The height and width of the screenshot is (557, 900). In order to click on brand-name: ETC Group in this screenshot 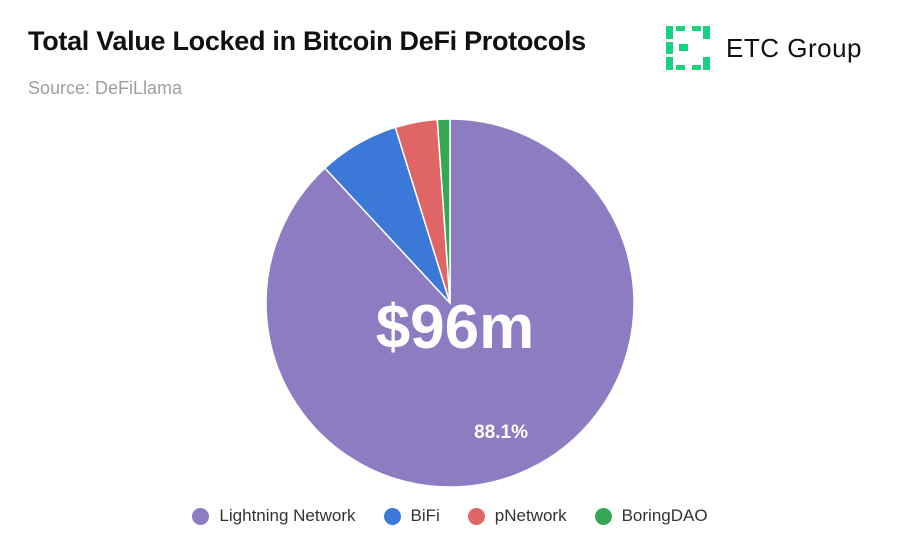, I will do `click(794, 47)`.